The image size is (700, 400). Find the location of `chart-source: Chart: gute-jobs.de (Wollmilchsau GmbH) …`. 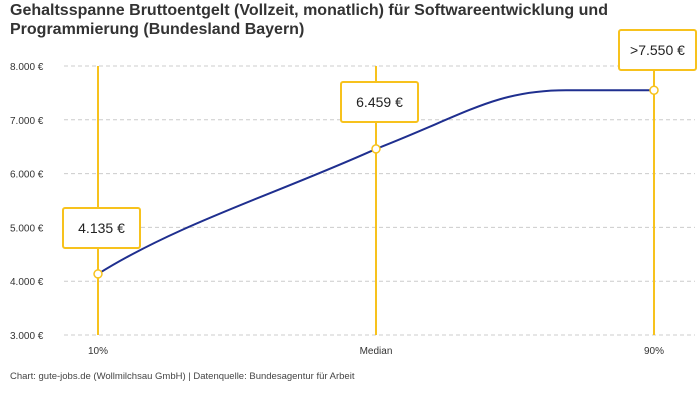

chart-source: Chart: gute-jobs.de (Wollmilchsau GmbH) … is located at coordinates (182, 376).